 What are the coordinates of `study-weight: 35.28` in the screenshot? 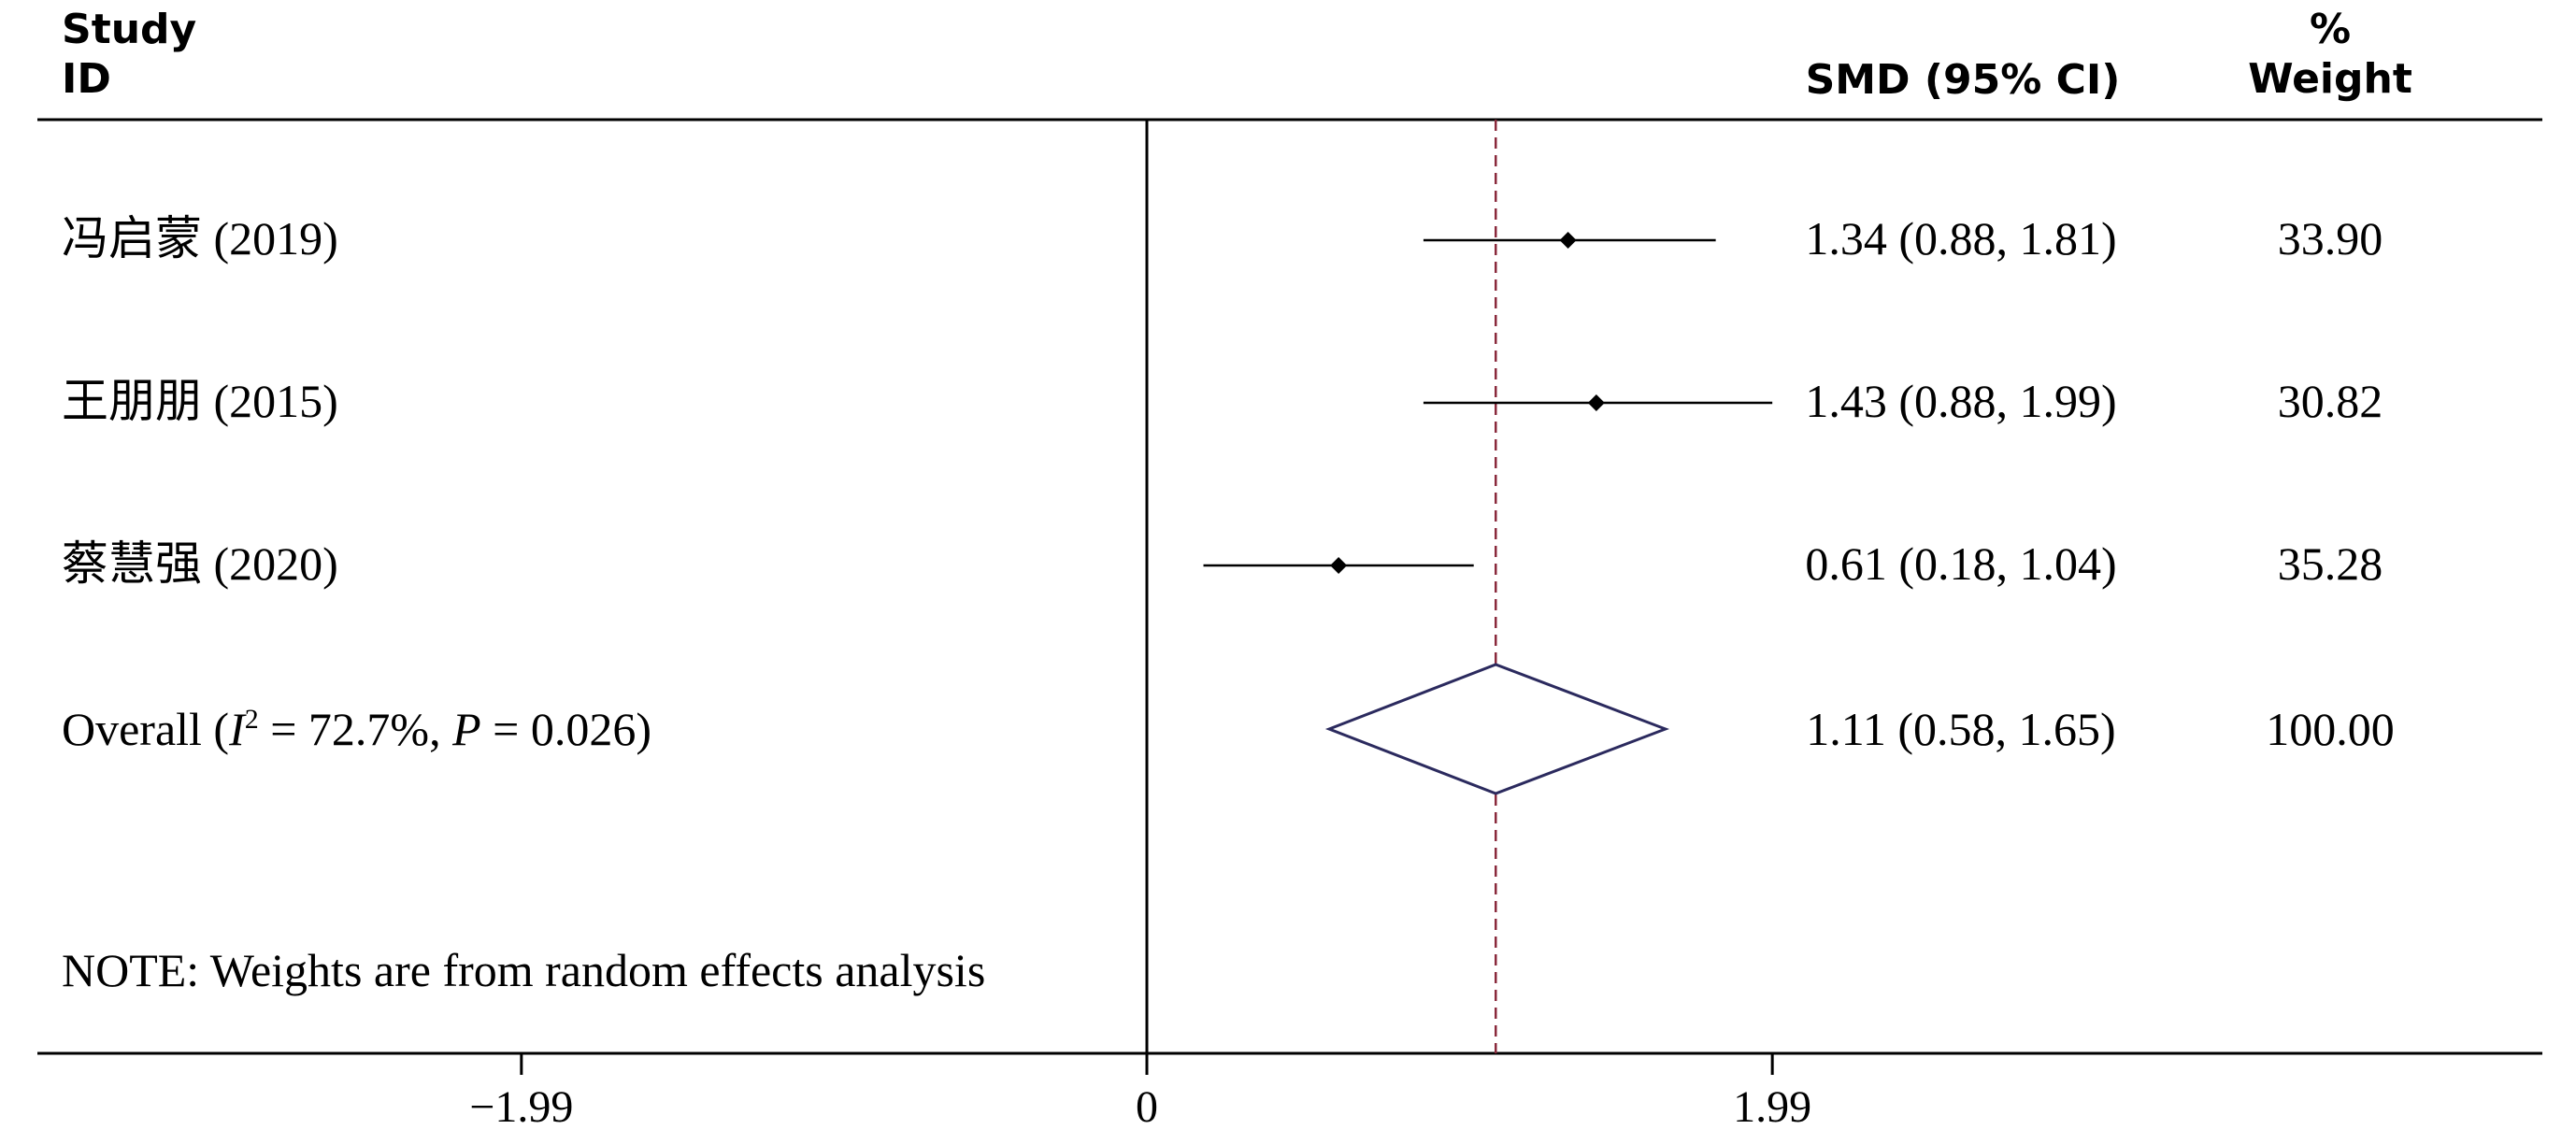 It's located at (2330, 563).